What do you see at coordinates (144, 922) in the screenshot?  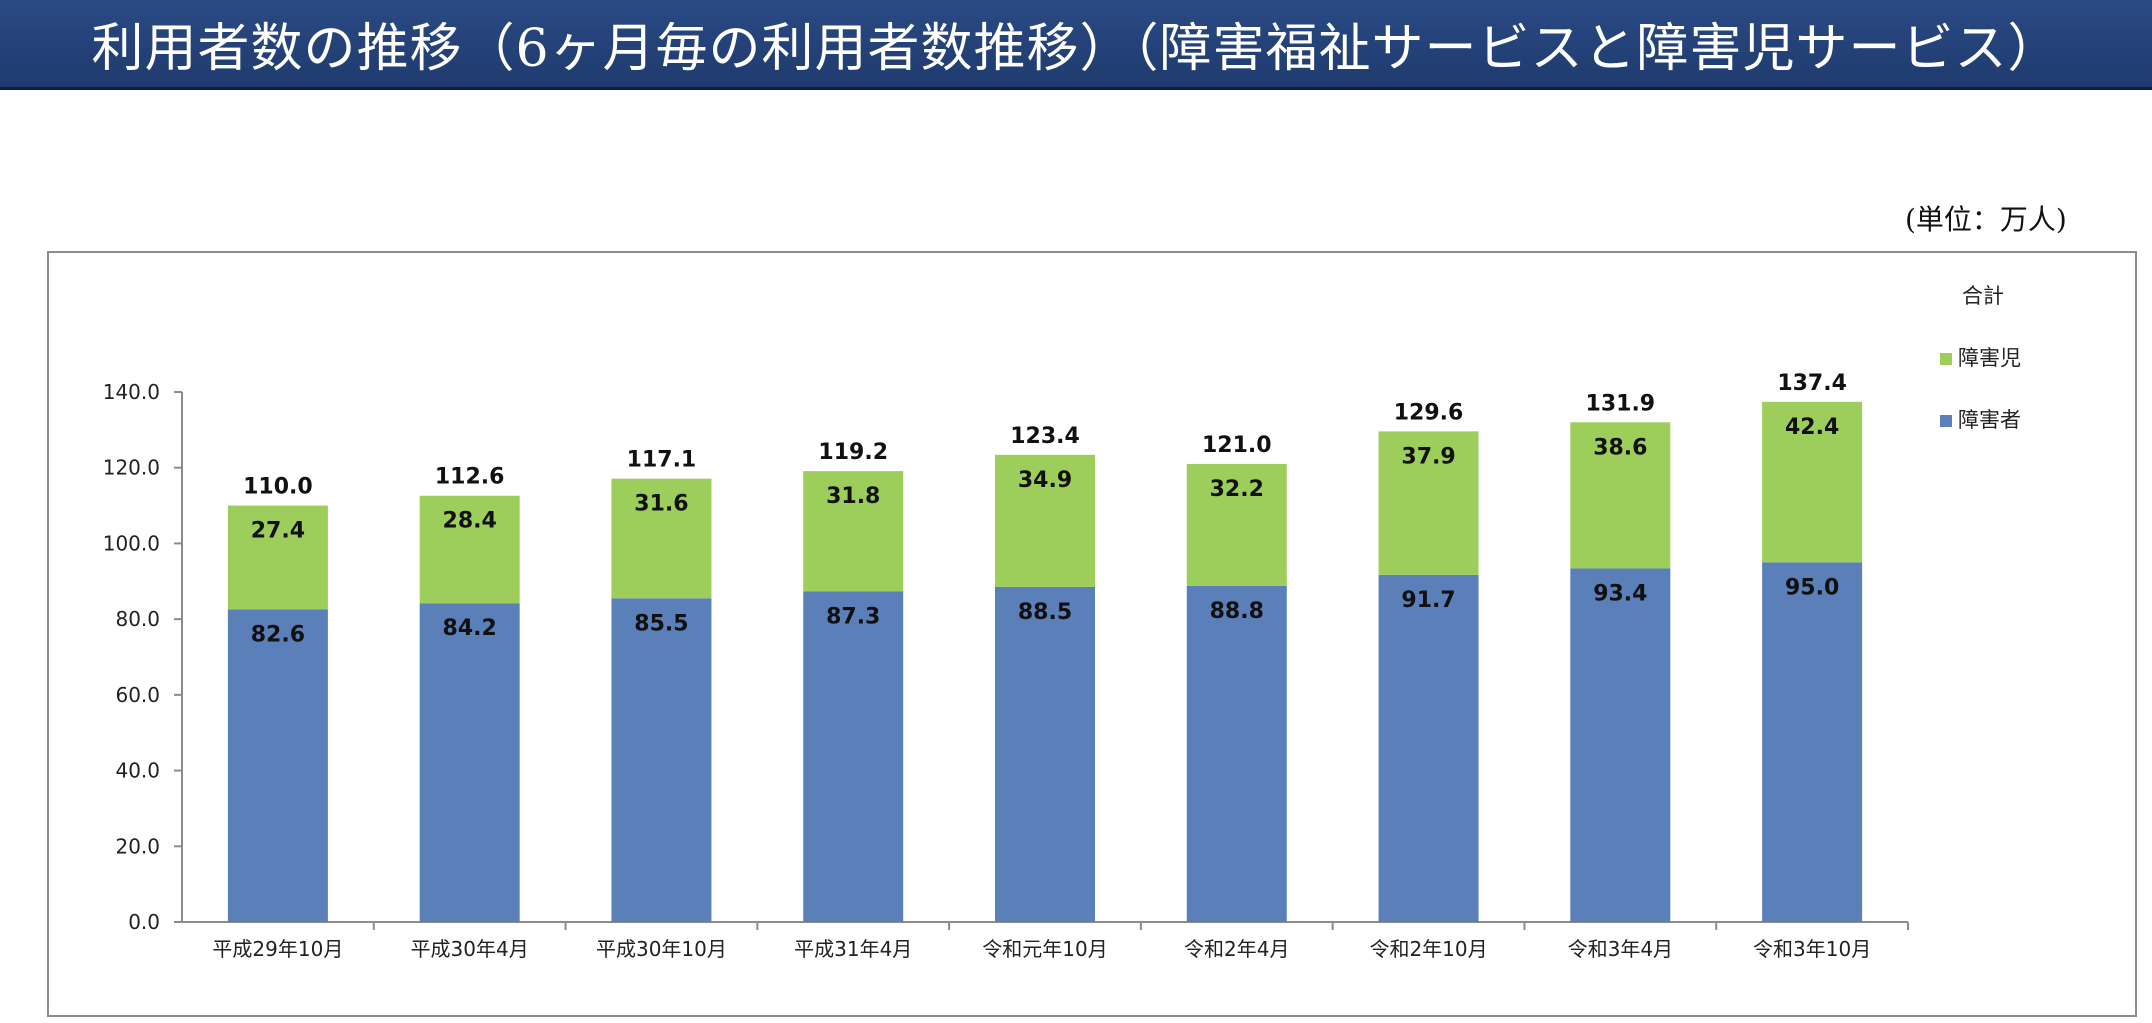 I see `y-tick-label: 0.0` at bounding box center [144, 922].